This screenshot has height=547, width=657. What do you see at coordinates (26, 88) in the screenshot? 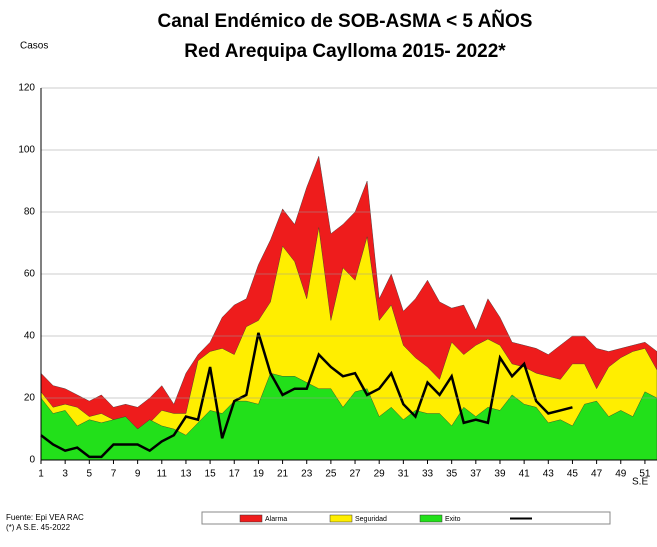
I see `y-tick-label: 120` at bounding box center [26, 88].